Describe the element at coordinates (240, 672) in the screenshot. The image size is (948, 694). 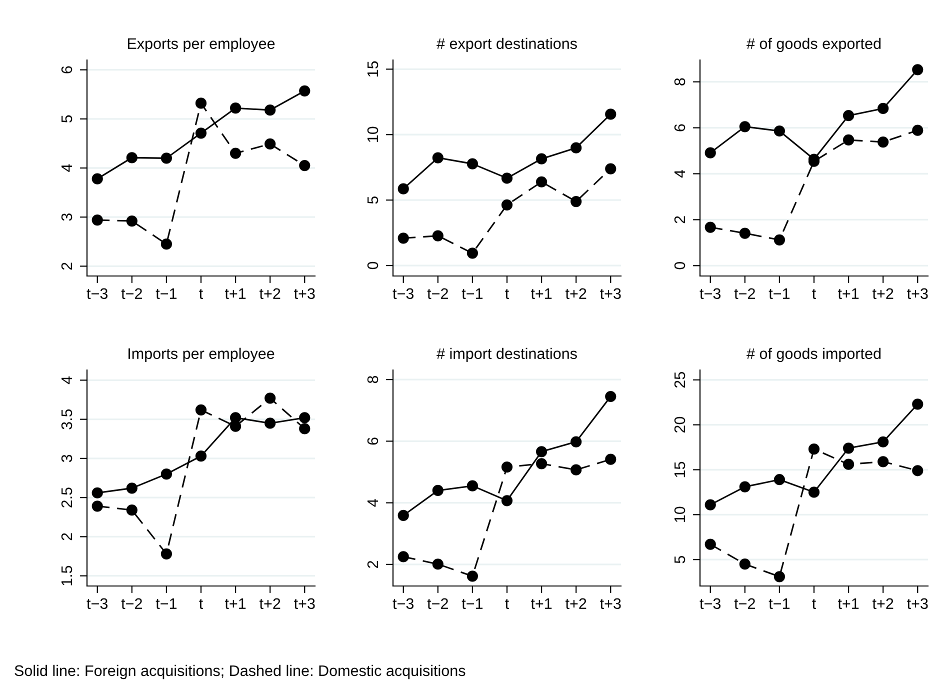
I see `text: Solid line: Foreign acquisitions; Dashed line: Domestic acquisitions` at that location.